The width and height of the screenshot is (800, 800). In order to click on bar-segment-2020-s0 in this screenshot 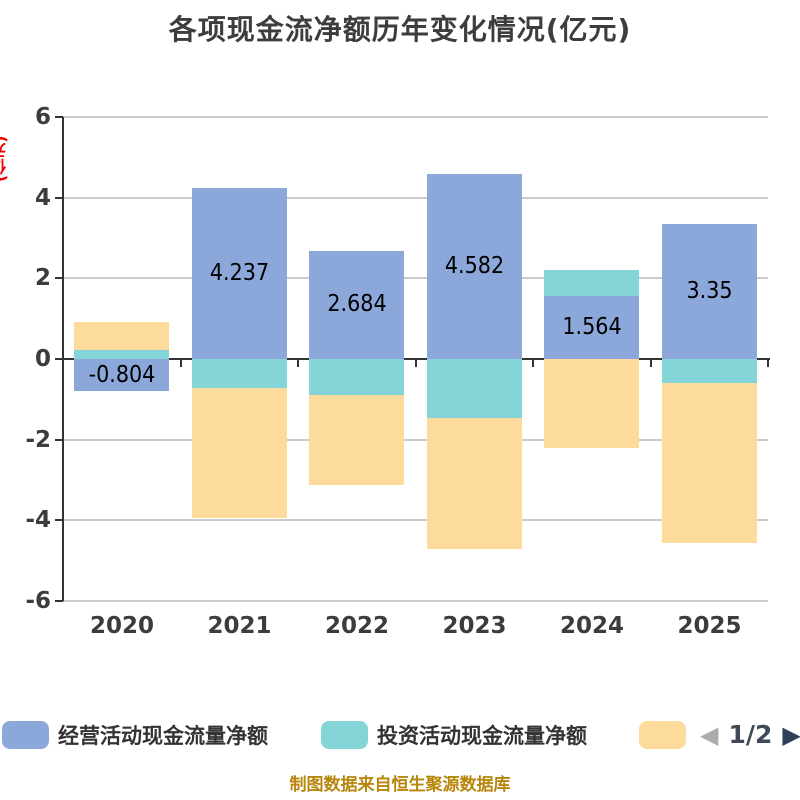, I will do `click(122, 375)`.